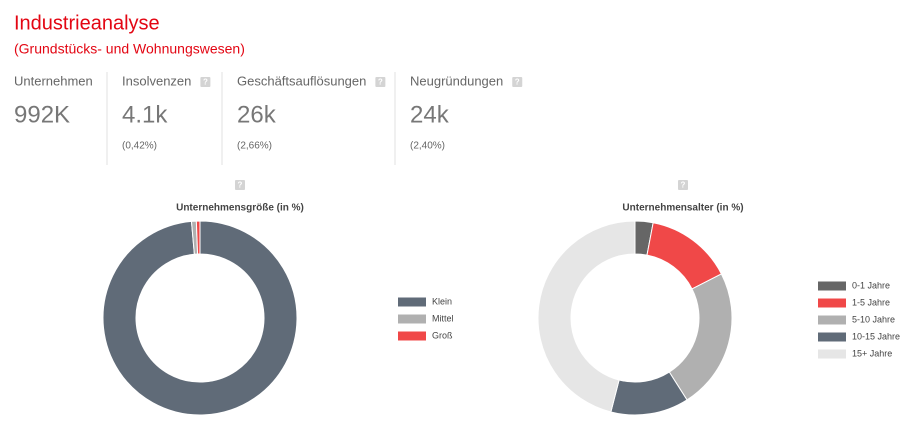  What do you see at coordinates (442, 335) in the screenshot?
I see `legend-label: Groß` at bounding box center [442, 335].